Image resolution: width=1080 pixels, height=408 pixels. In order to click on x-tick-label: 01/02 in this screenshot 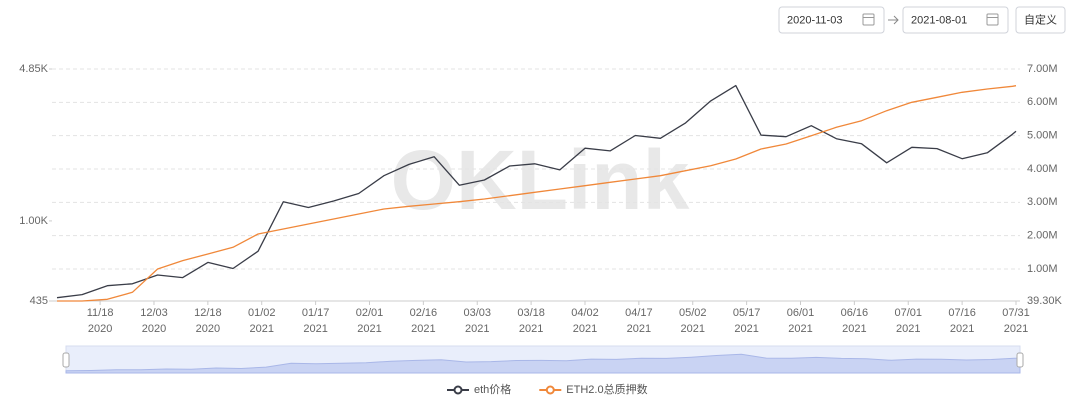, I will do `click(262, 313)`.